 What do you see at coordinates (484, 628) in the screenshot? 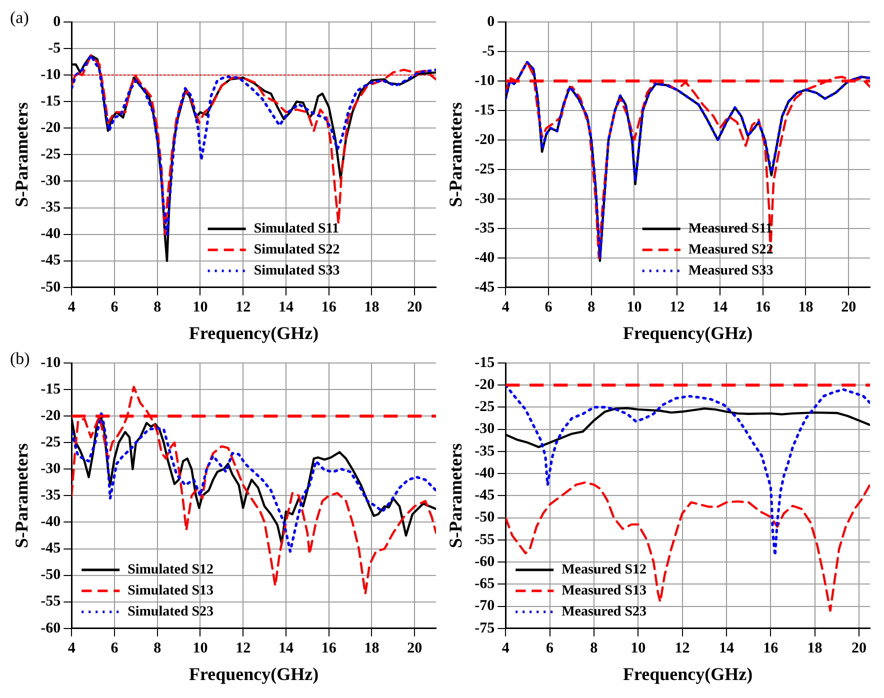
I see `y-tick-label: -75` at bounding box center [484, 628].